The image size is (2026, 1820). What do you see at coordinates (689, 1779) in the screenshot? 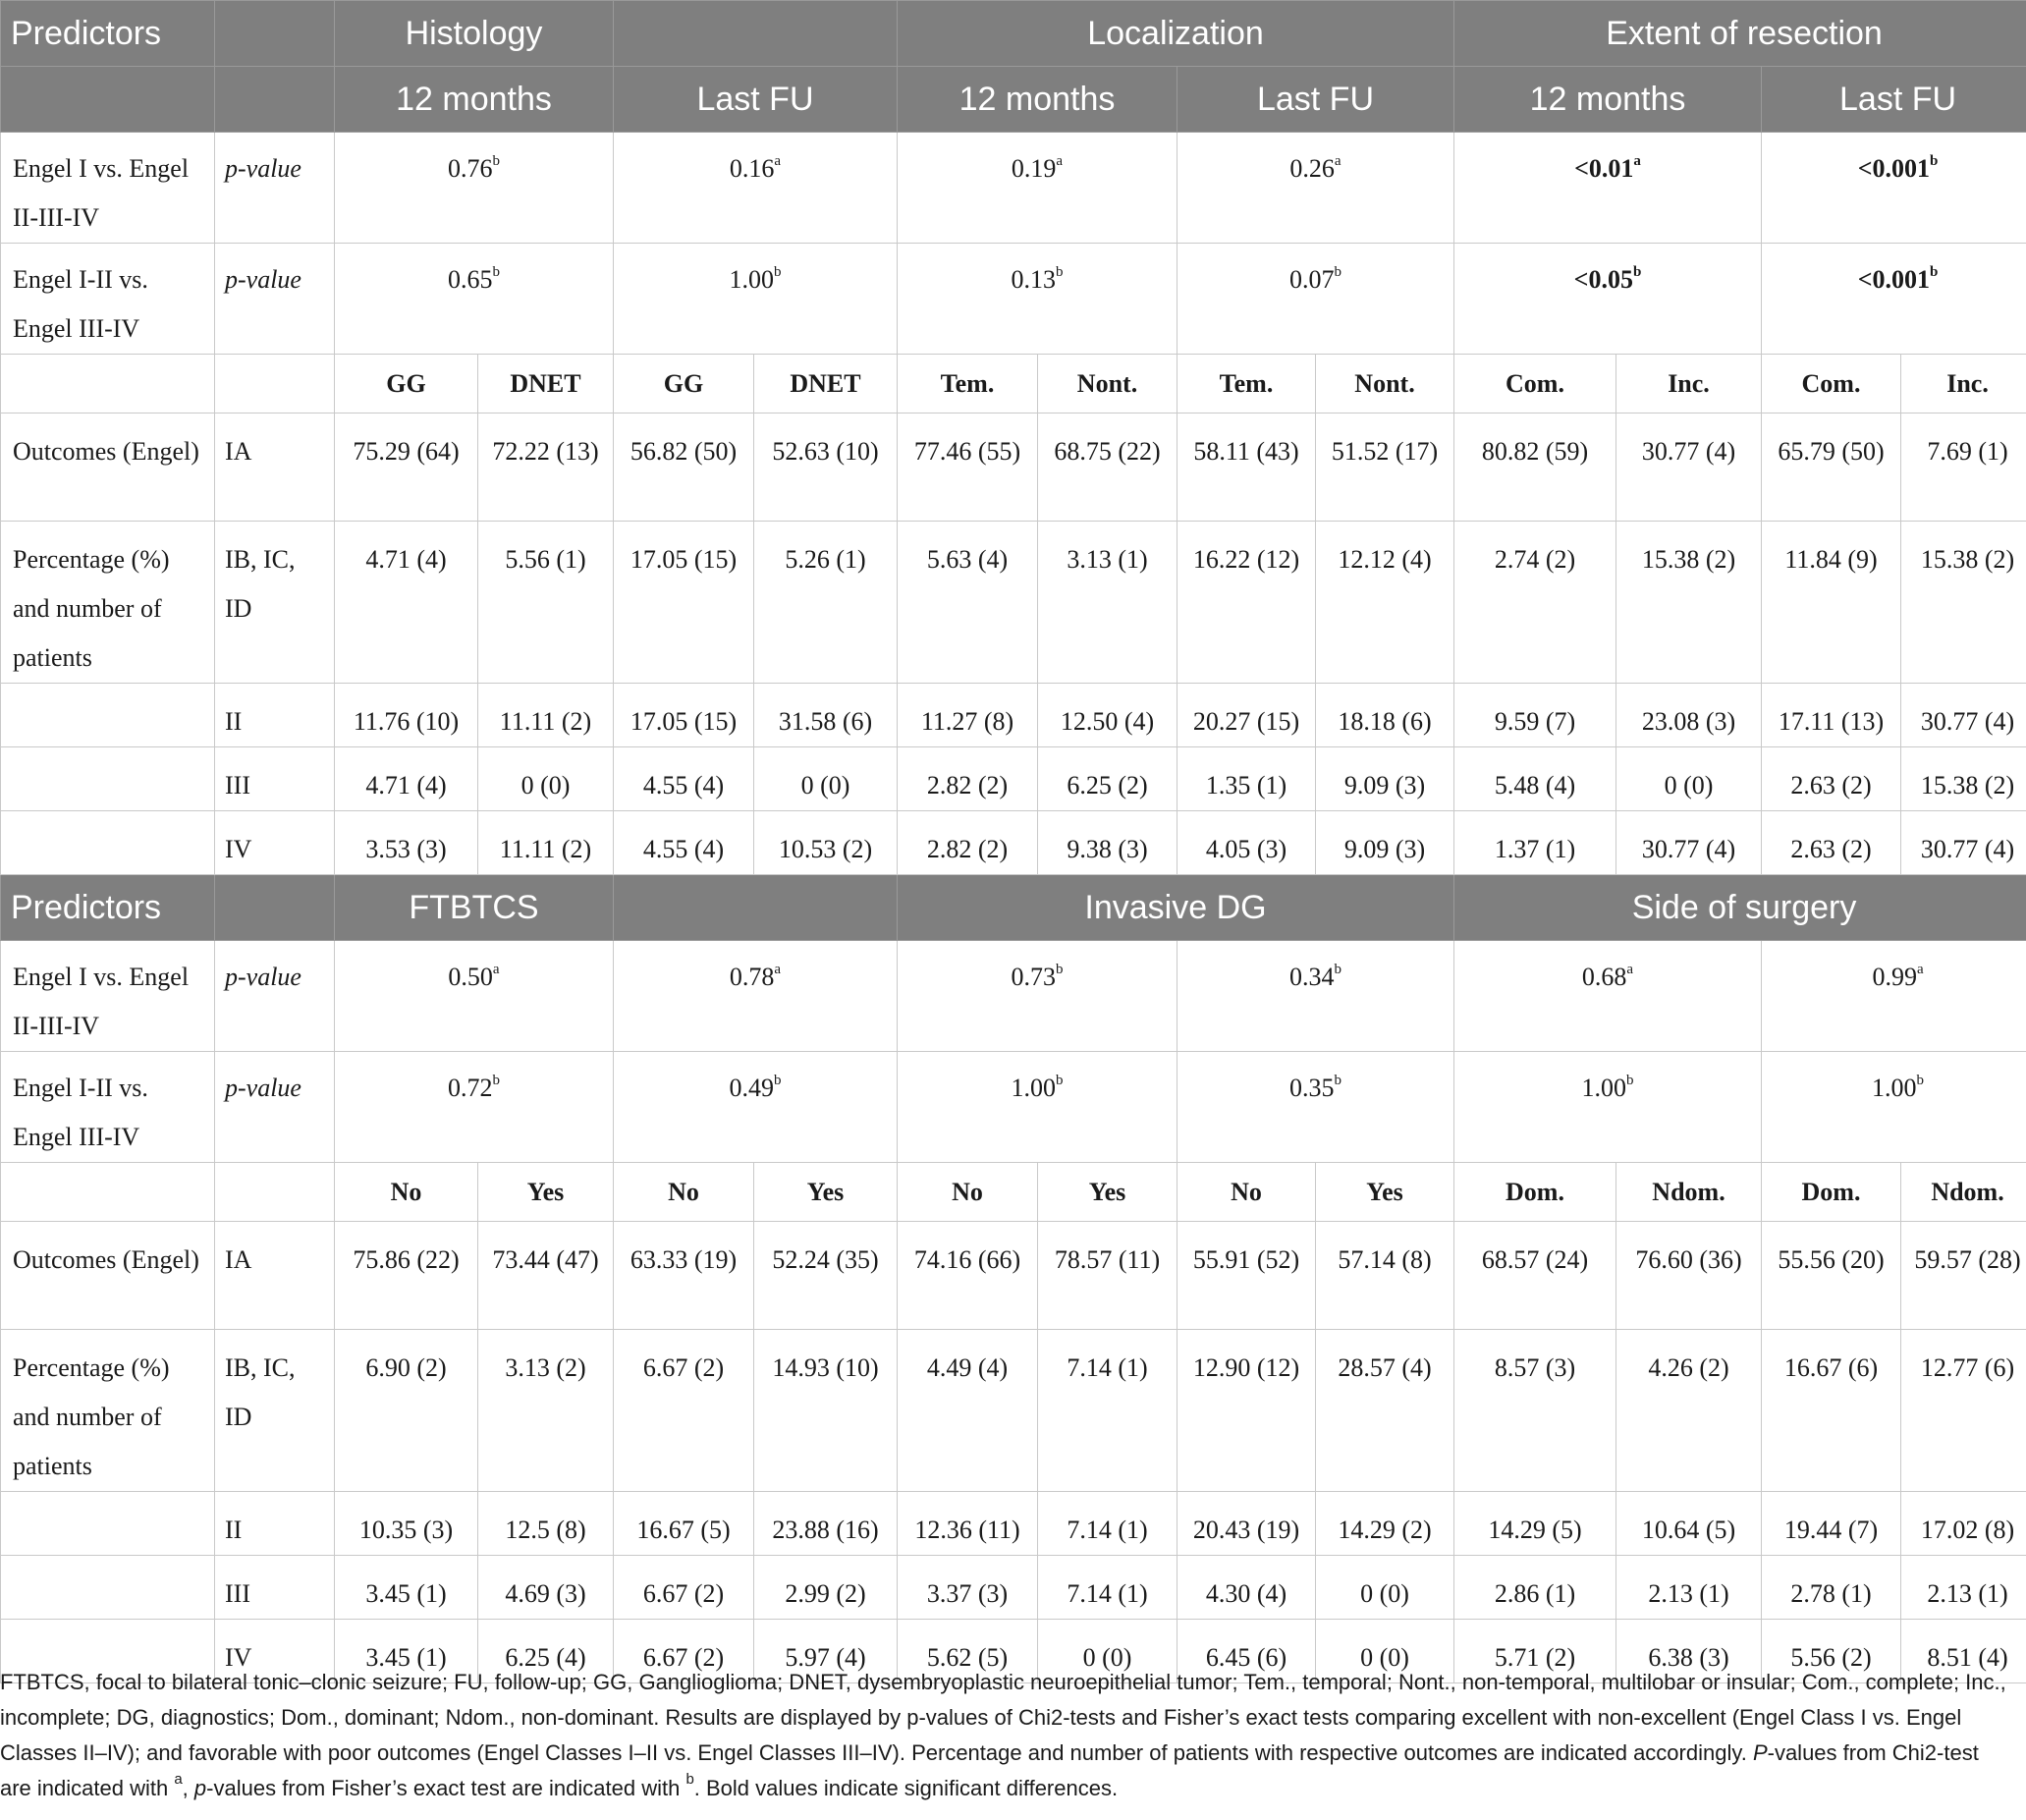
I see `footnote-sup-b: b` at bounding box center [689, 1779].